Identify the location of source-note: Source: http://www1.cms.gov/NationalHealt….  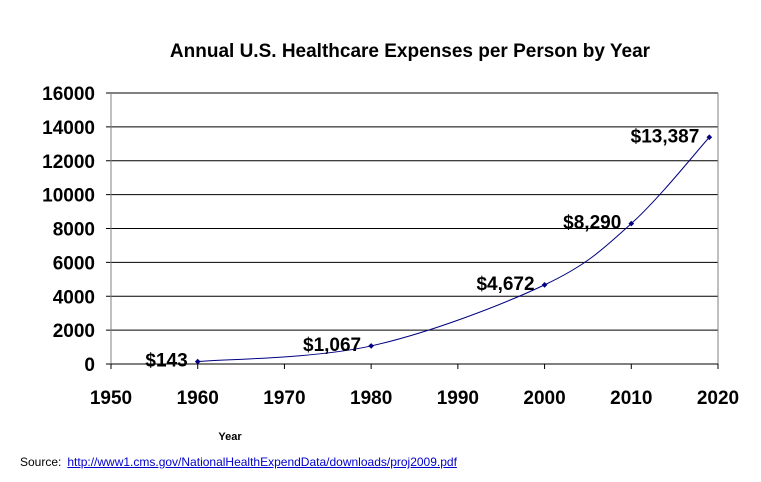
(238, 462).